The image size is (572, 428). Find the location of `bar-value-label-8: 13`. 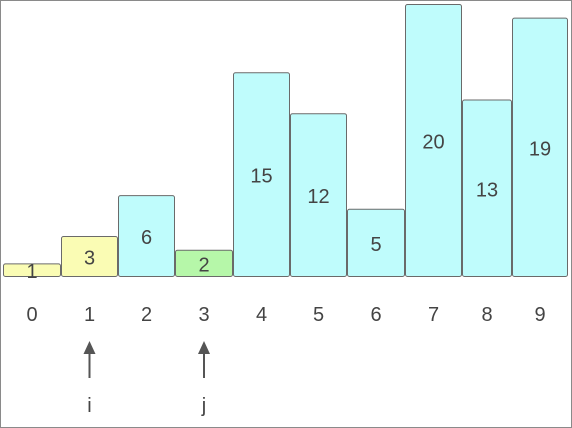

bar-value-label-8: 13 is located at coordinates (487, 190).